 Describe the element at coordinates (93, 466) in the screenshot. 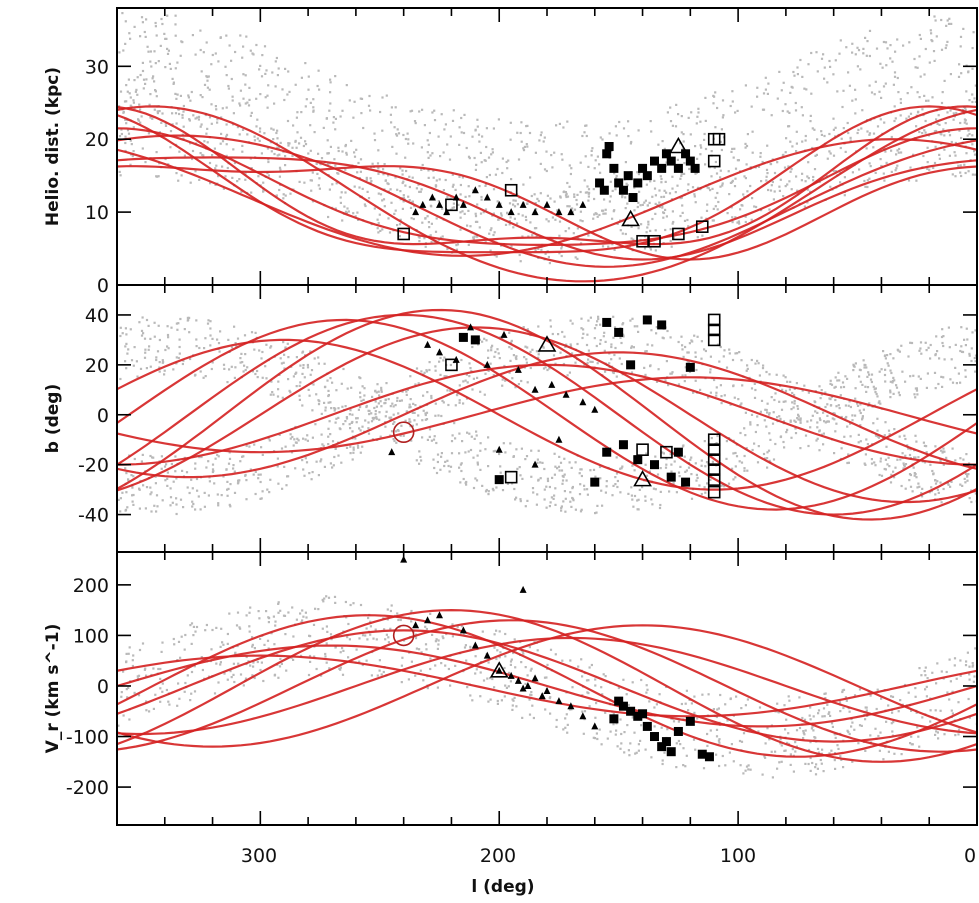

I see `y-tick-label: -20` at that location.